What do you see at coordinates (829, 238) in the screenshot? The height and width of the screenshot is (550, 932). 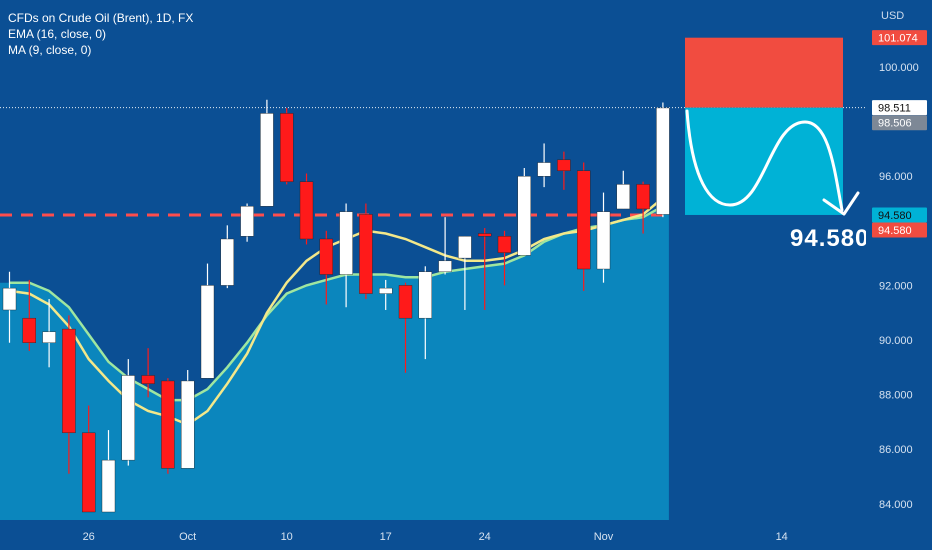 I see `target-annotation: 94.580` at bounding box center [829, 238].